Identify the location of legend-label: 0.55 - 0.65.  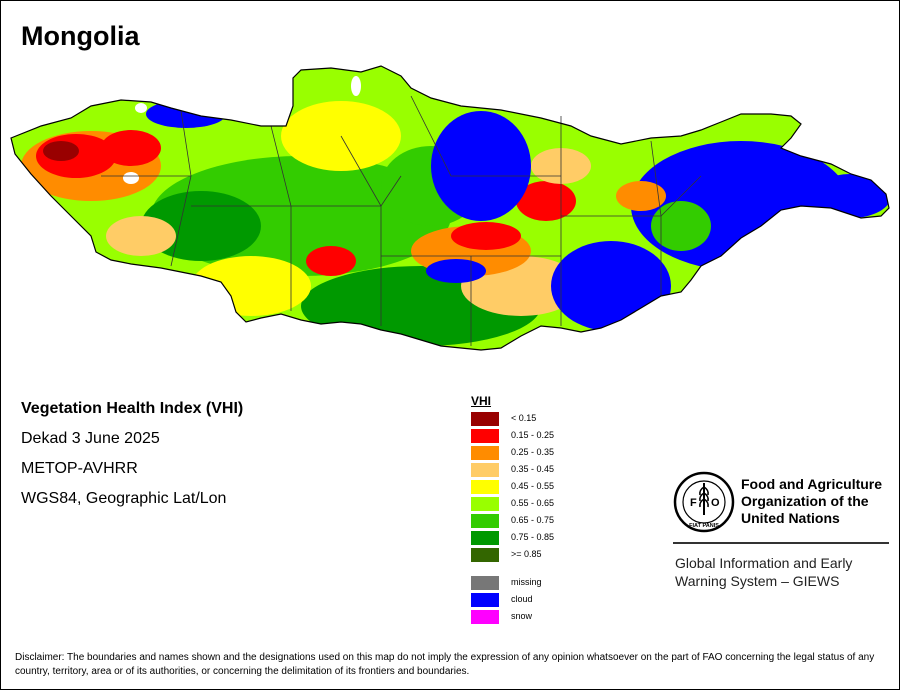
(533, 503).